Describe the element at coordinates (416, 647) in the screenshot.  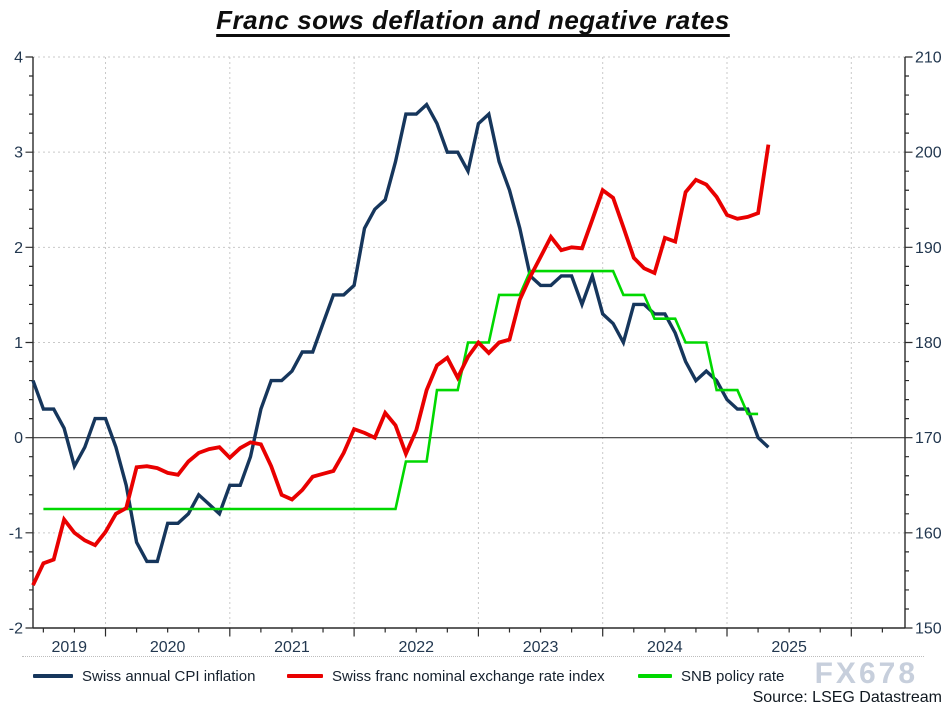
I see `year-label: 2022` at that location.